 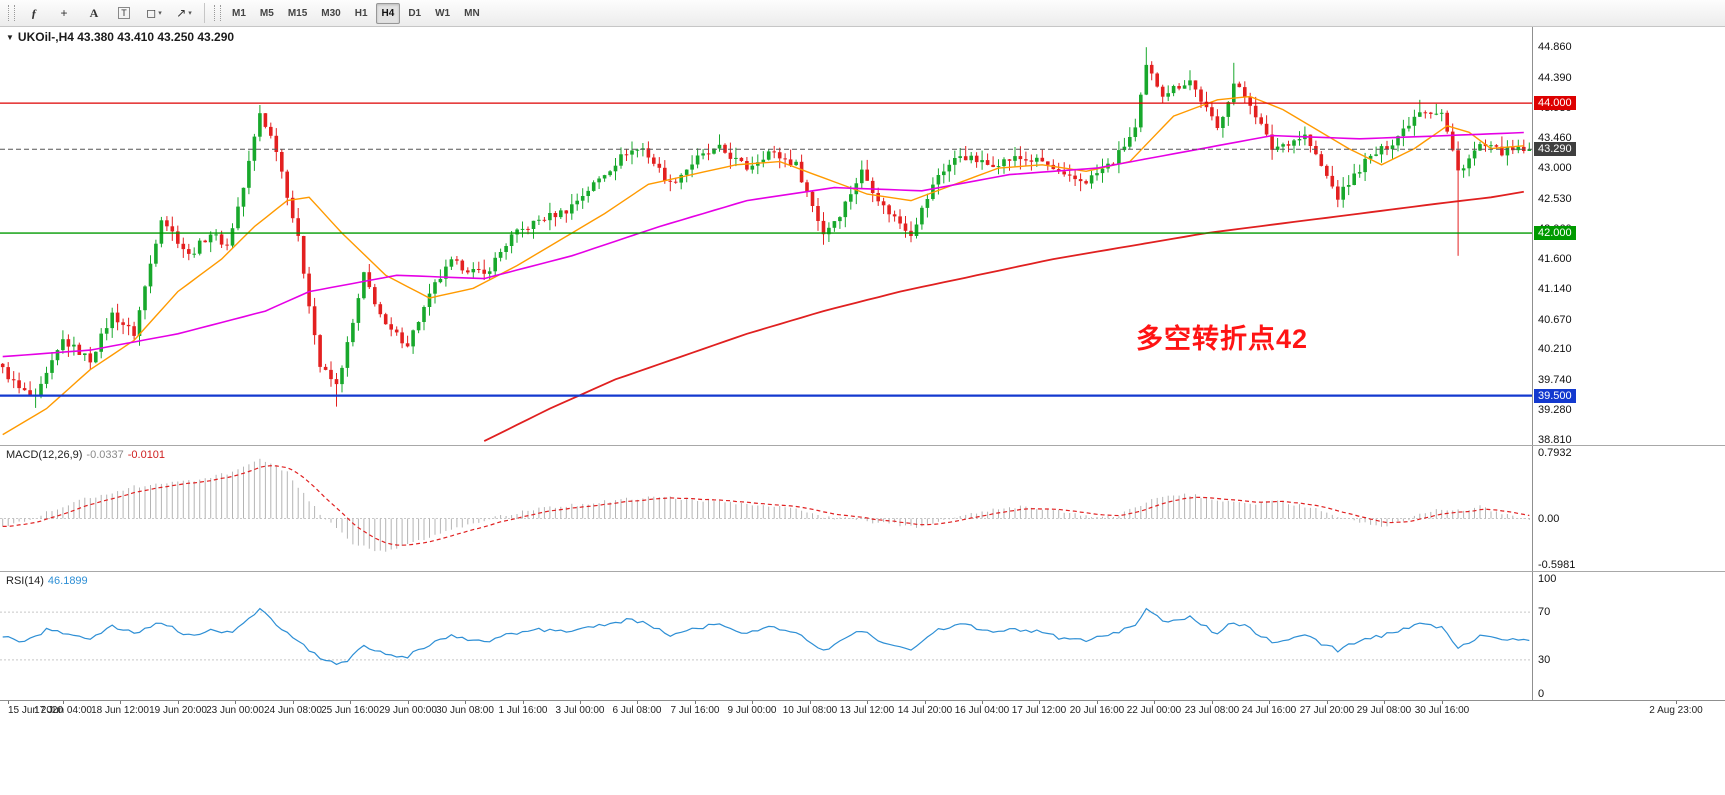 I want to click on price-badge: 43.290, so click(x=1555, y=149).